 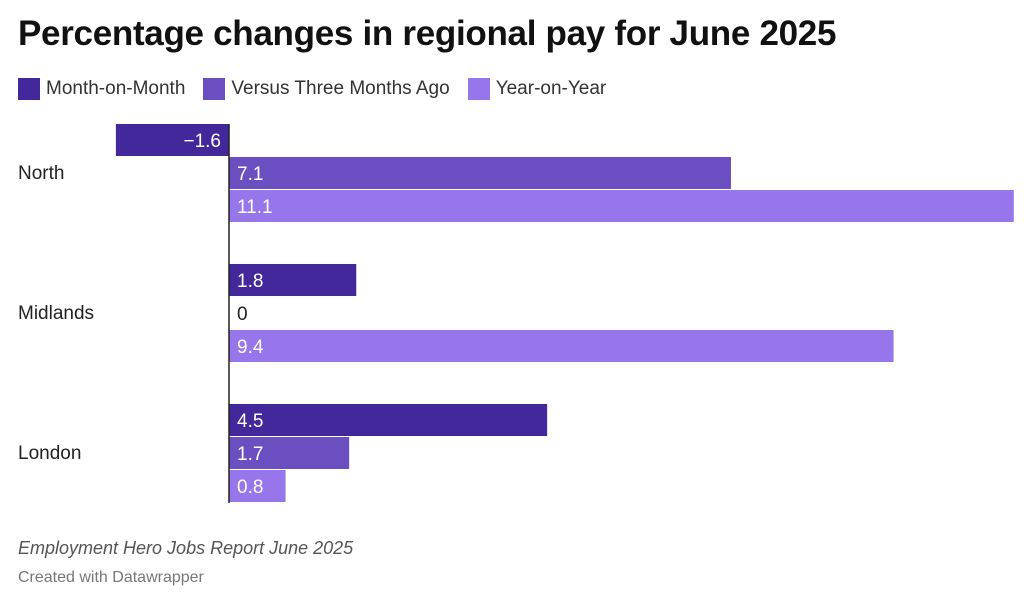 I want to click on bar-year-on-year-midlands, so click(x=561, y=346).